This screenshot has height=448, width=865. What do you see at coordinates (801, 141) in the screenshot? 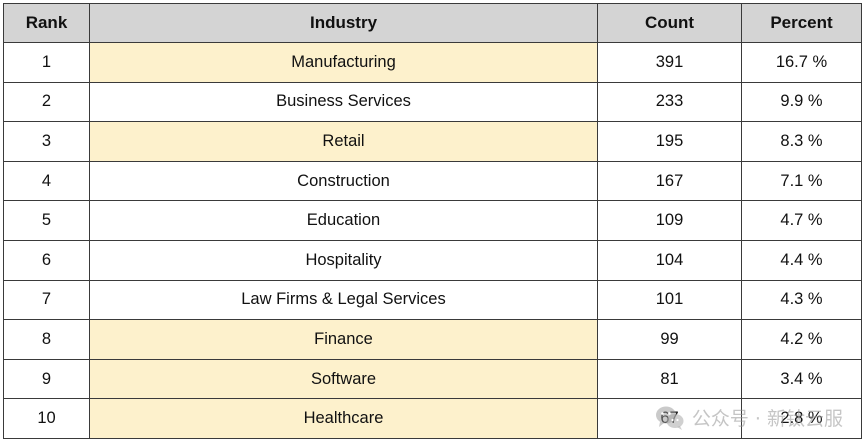
I see `percent-cell: 8.3 %` at bounding box center [801, 141].